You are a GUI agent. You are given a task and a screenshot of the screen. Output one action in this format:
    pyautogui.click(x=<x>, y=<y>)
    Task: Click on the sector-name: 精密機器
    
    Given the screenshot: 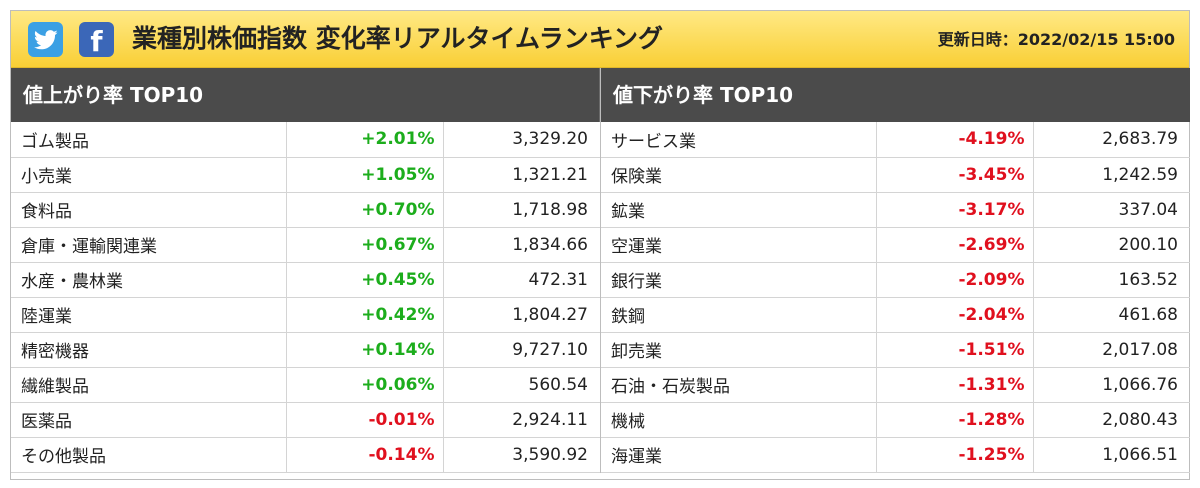 What is the action you would take?
    pyautogui.click(x=149, y=349)
    